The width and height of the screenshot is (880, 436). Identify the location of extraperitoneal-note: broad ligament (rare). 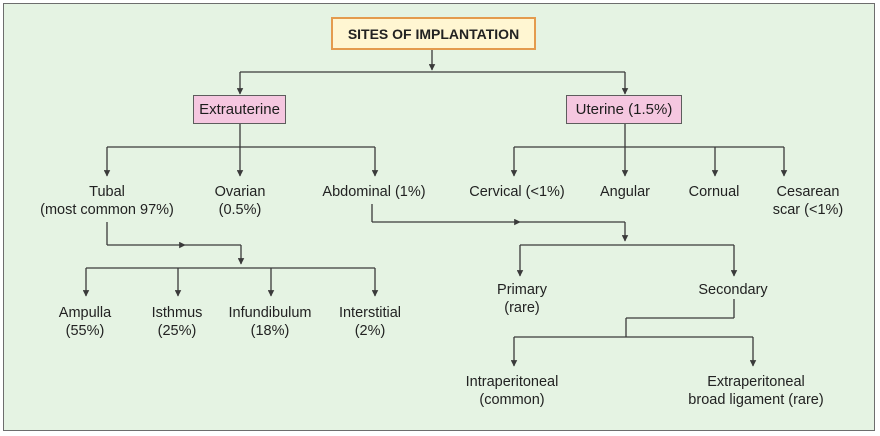
(756, 400).